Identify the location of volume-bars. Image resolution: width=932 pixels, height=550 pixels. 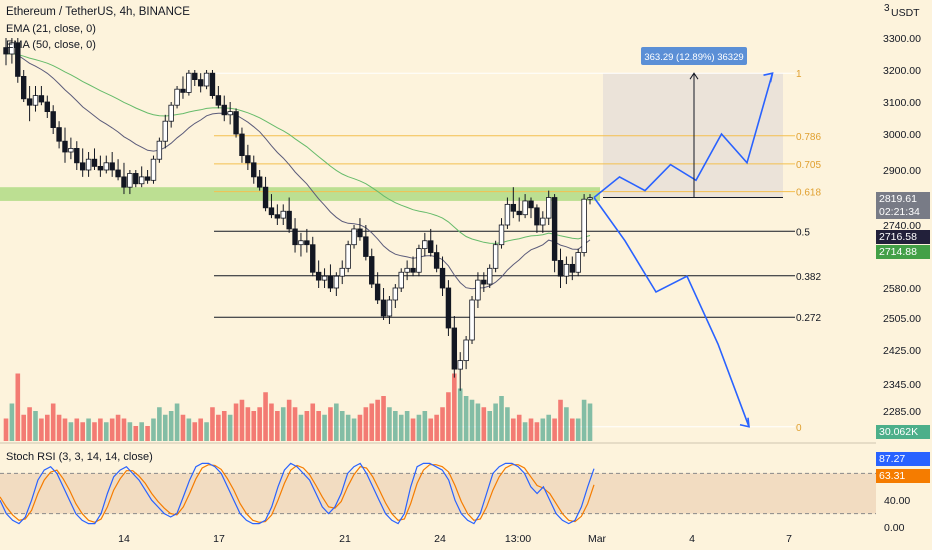
(298, 407).